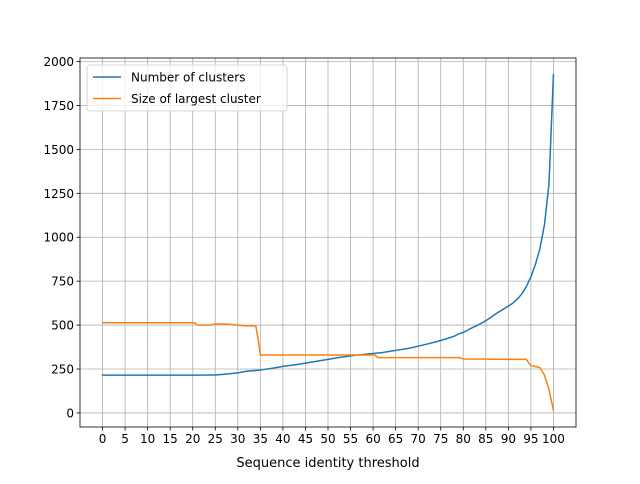 This screenshot has width=640, height=484. Describe the element at coordinates (508, 439) in the screenshot. I see `x-tick-label: 90` at that location.